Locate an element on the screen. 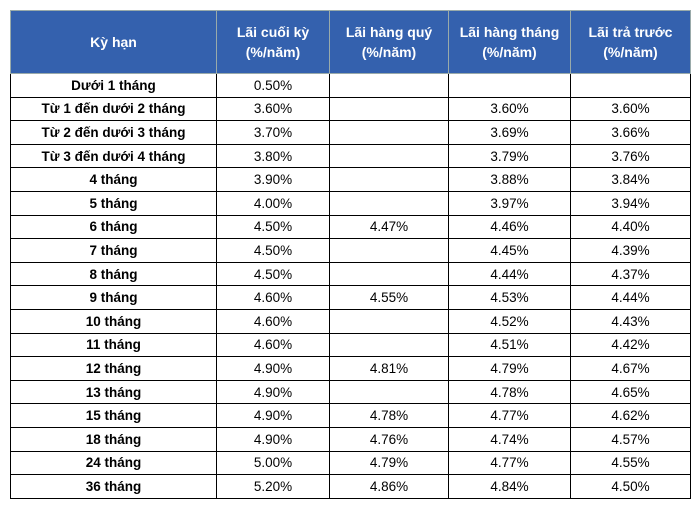 This screenshot has height=506, width=700. header-text: Lãi hàng quý is located at coordinates (389, 32).